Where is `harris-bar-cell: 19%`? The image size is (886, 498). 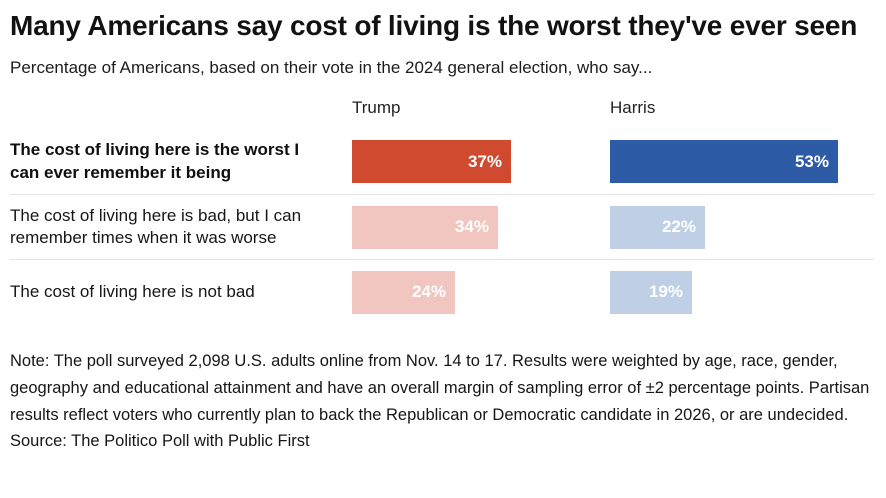
harris-bar-cell: 19% is located at coordinates (742, 292).